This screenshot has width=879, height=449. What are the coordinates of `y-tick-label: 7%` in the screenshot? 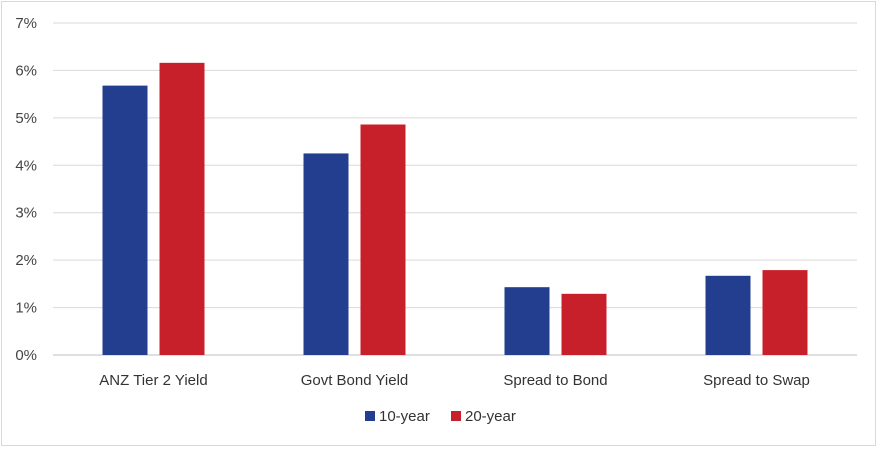 It's located at (26, 23).